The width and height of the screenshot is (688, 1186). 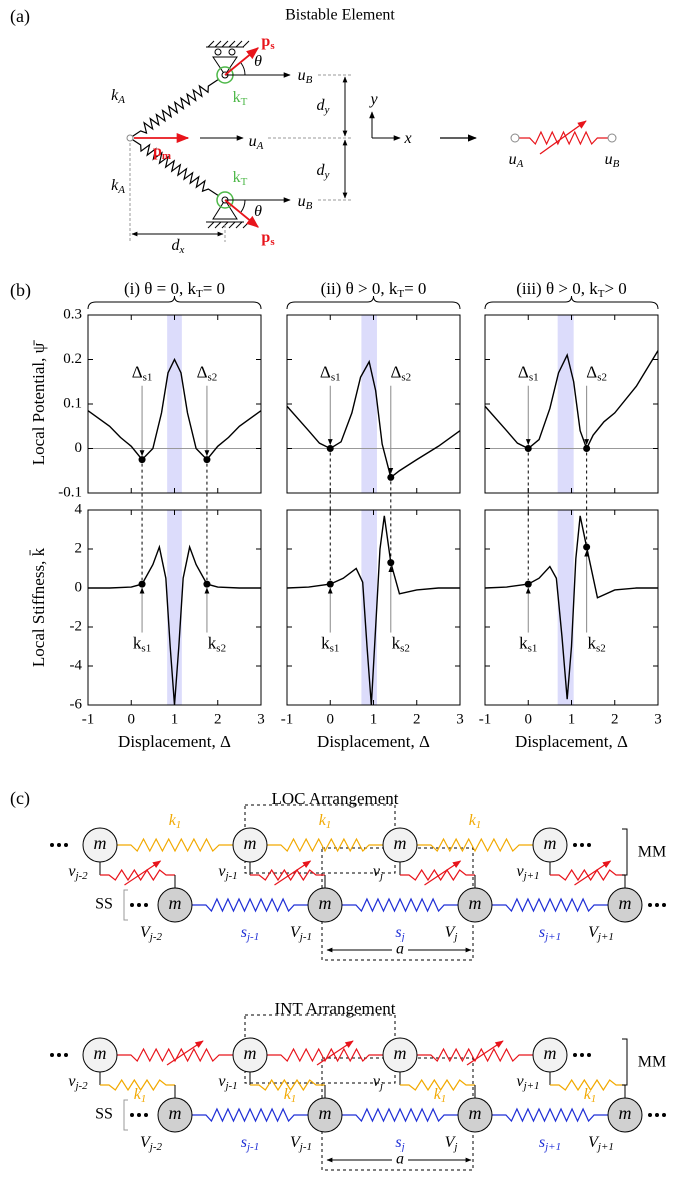 What do you see at coordinates (407, 138) in the screenshot?
I see `diagram-label: x` at bounding box center [407, 138].